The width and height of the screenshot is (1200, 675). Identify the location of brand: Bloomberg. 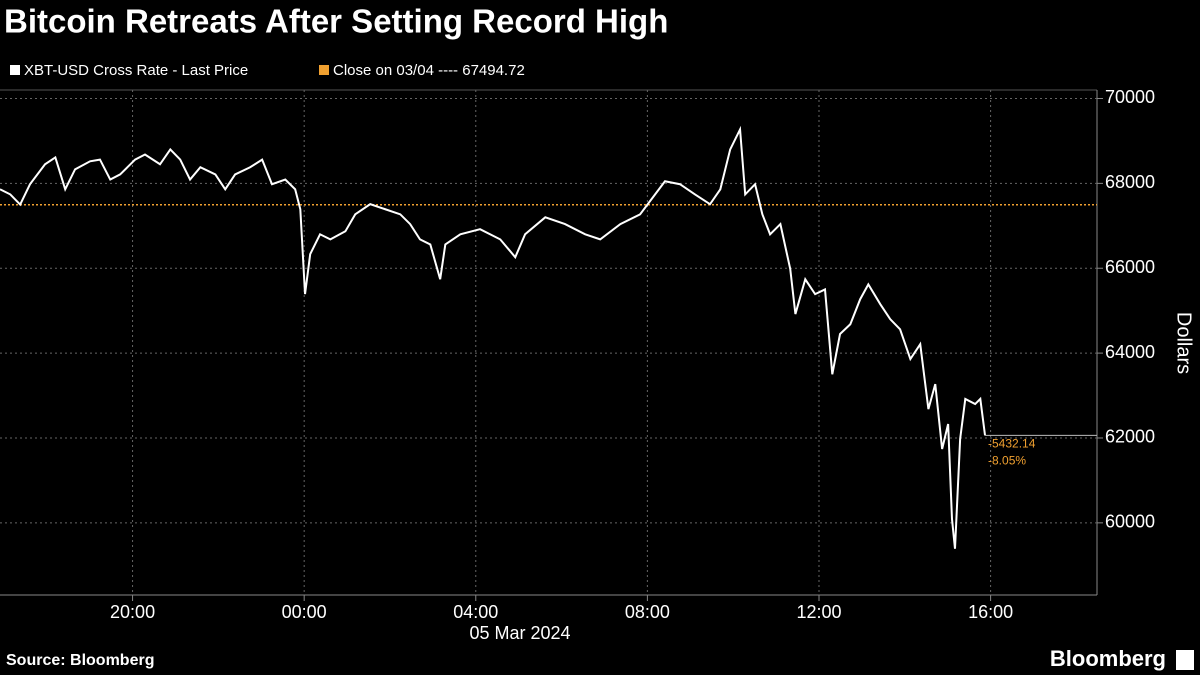
(1108, 658).